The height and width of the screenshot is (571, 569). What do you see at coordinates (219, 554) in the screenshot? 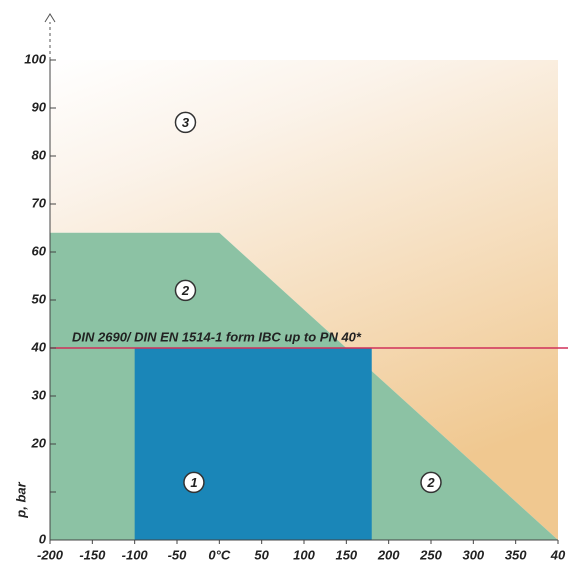
I see `x-tick-label: 0°C` at bounding box center [219, 554].